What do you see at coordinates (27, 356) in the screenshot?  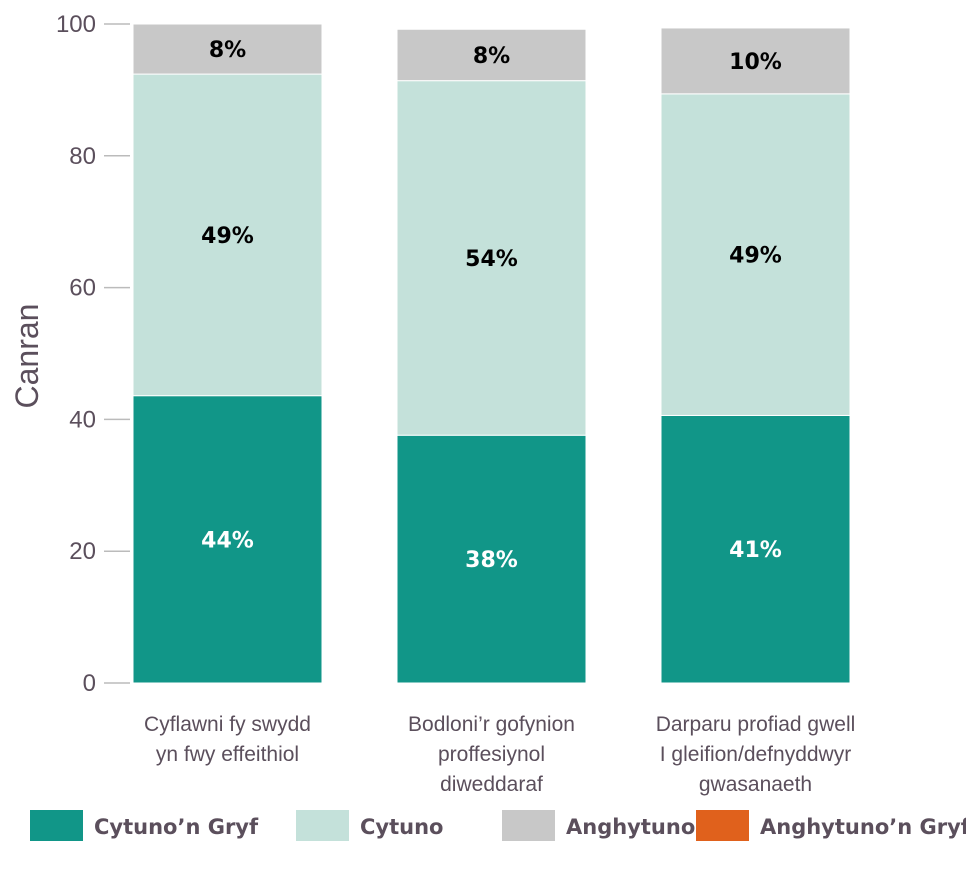 I see `y-axis-title: Canran` at bounding box center [27, 356].